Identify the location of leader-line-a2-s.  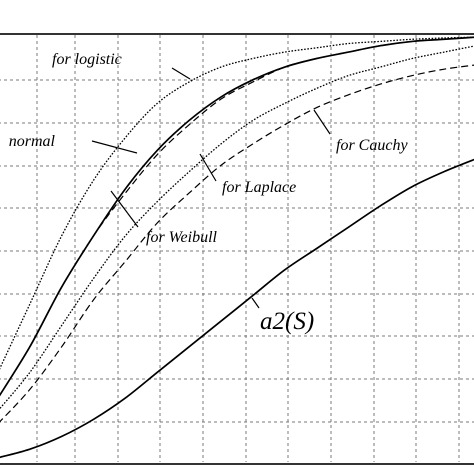
(255, 303).